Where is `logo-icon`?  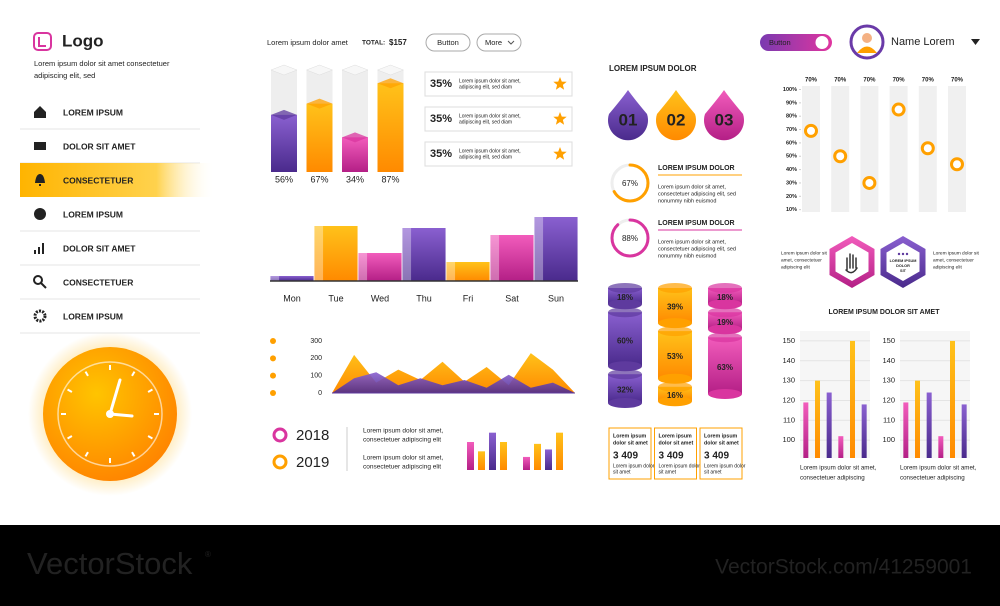
logo-icon is located at coordinates (42, 41).